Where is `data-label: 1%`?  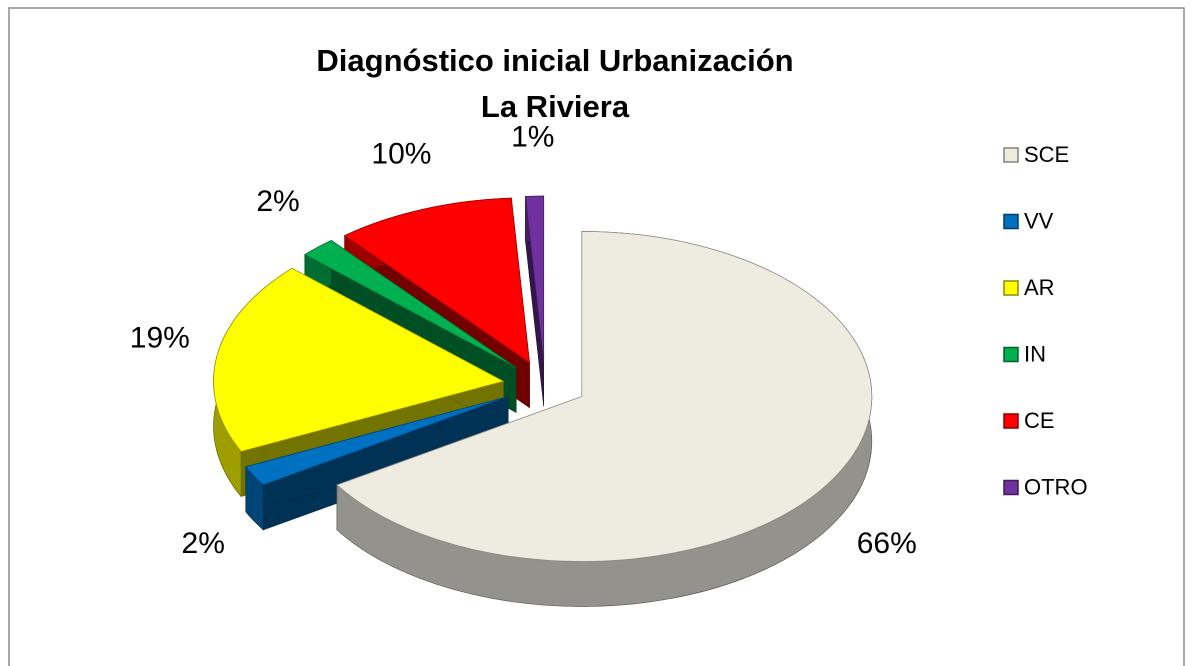 data-label: 1% is located at coordinates (532, 137).